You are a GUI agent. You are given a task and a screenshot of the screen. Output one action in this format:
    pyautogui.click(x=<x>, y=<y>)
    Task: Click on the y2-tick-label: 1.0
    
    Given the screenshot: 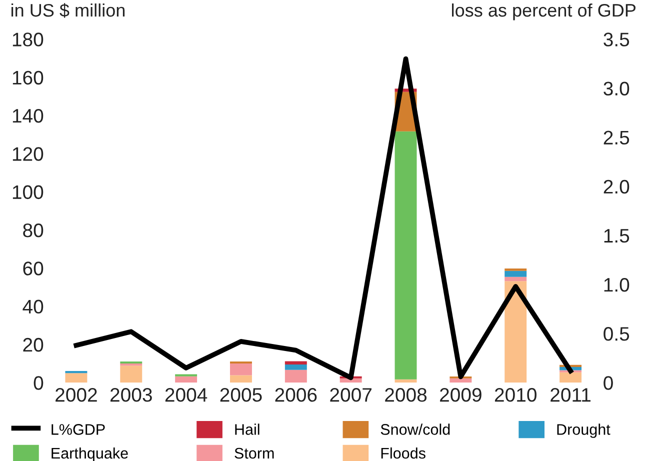 What is the action you would take?
    pyautogui.click(x=617, y=285)
    